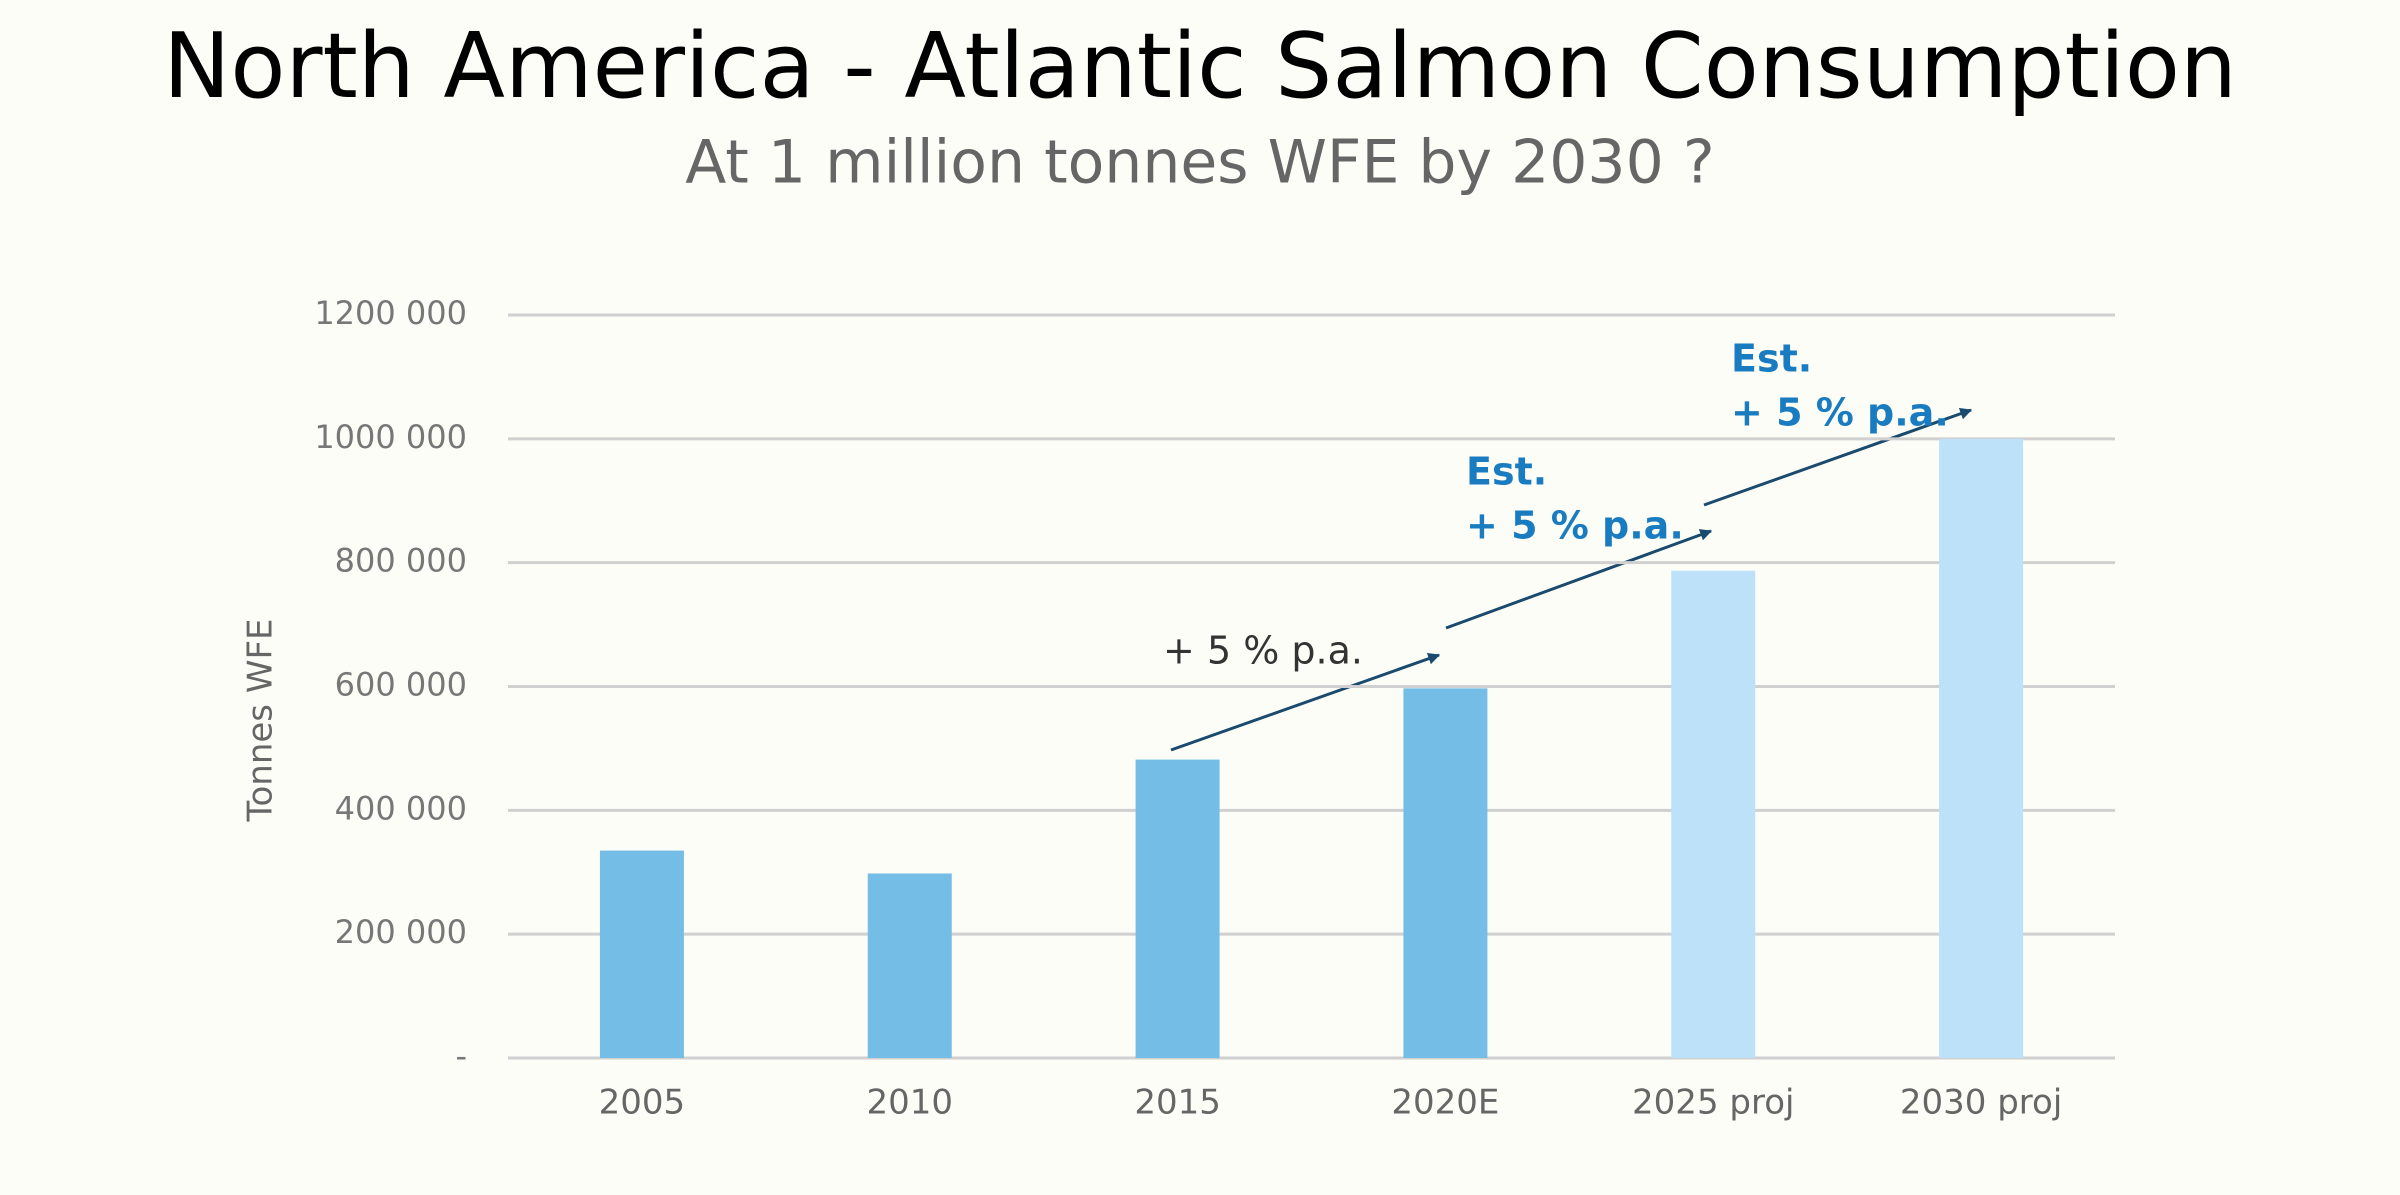  Describe the element at coordinates (1199, 163) in the screenshot. I see `chart-subtitle: At 1 million tonnes WFE by 2030 ?` at that location.